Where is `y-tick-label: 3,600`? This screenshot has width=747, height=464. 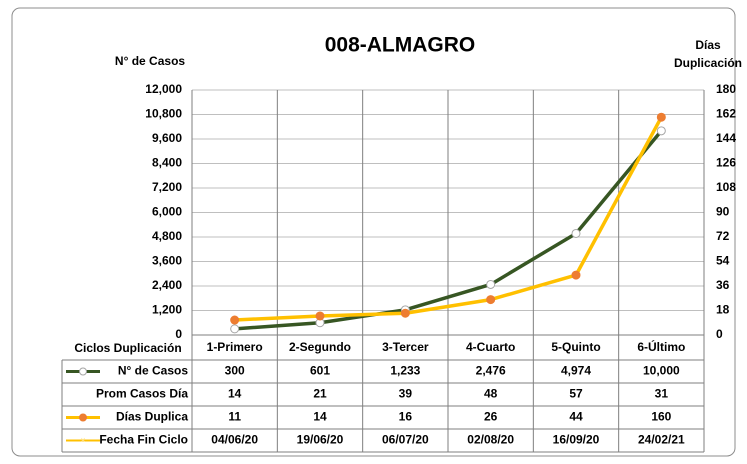
y-tick-label: 3,600 is located at coordinates (167, 261).